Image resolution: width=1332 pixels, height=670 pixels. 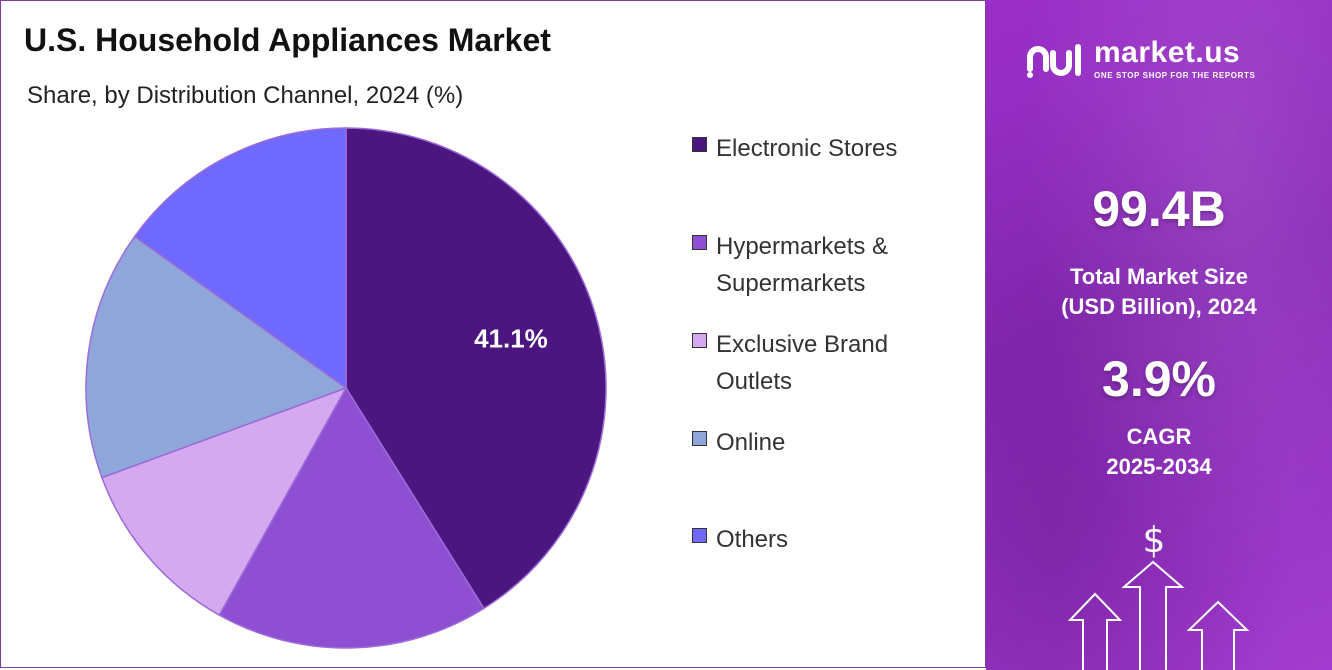 What do you see at coordinates (1158, 595) in the screenshot?
I see `growth-arrows-icon: $` at bounding box center [1158, 595].